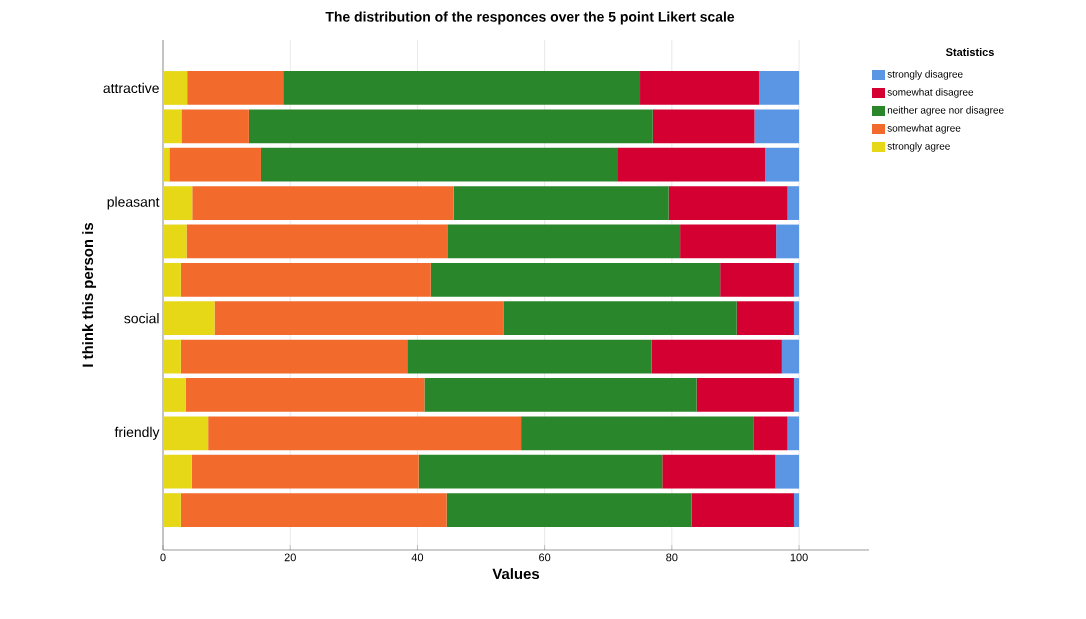 This screenshot has height=619, width=1086. Describe the element at coordinates (924, 129) in the screenshot. I see `legend-label: somewhat agree` at that location.